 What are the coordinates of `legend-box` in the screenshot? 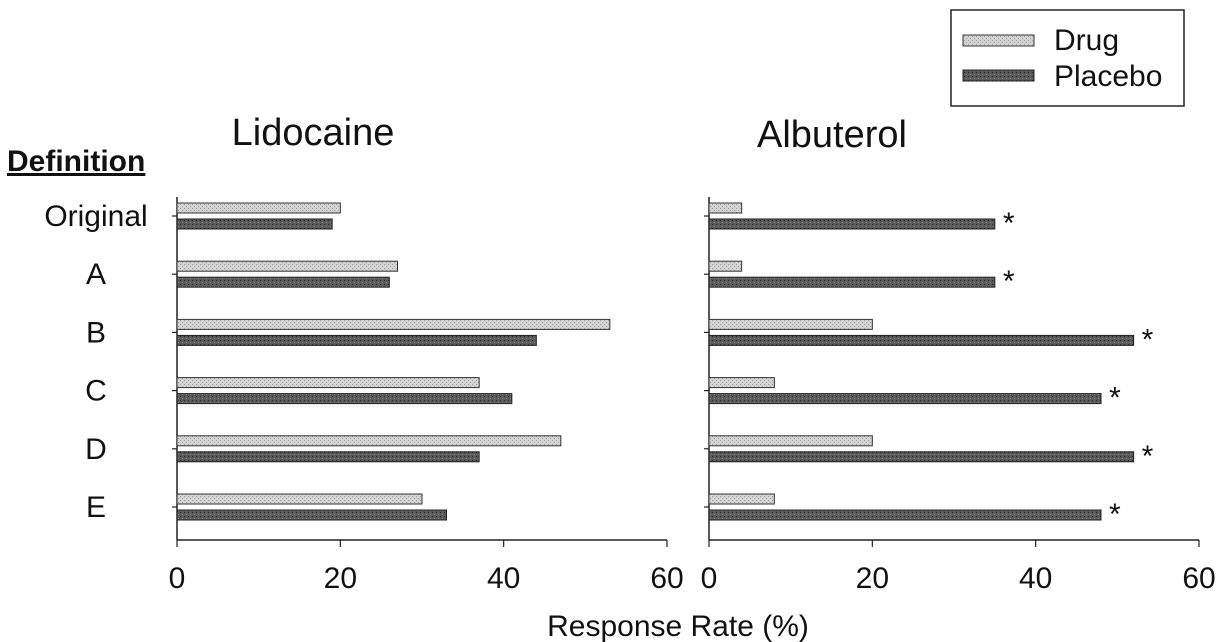 It's located at (1067, 58).